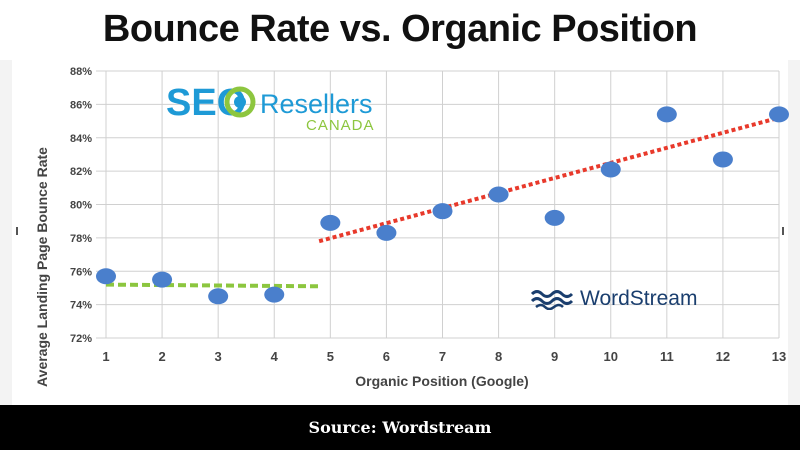  Describe the element at coordinates (81, 72) in the screenshot. I see `y-tick-label: 88%` at that location.